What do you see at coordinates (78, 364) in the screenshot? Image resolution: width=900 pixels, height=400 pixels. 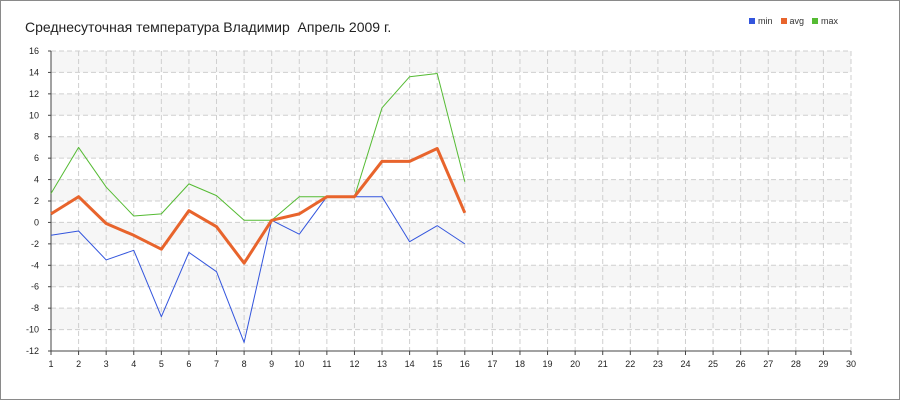 I see `x-tick-label: 2` at bounding box center [78, 364].